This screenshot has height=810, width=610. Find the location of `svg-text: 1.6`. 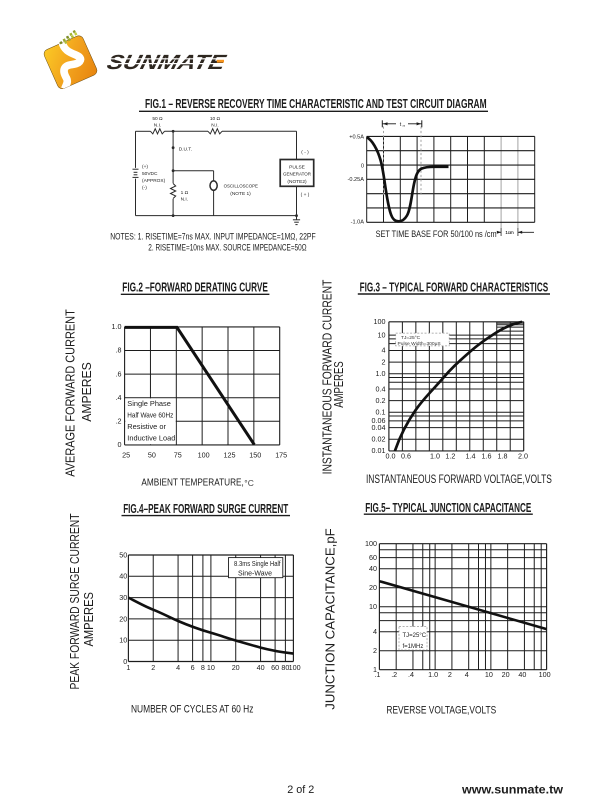

svg-text: 1.6 is located at coordinates (487, 456).